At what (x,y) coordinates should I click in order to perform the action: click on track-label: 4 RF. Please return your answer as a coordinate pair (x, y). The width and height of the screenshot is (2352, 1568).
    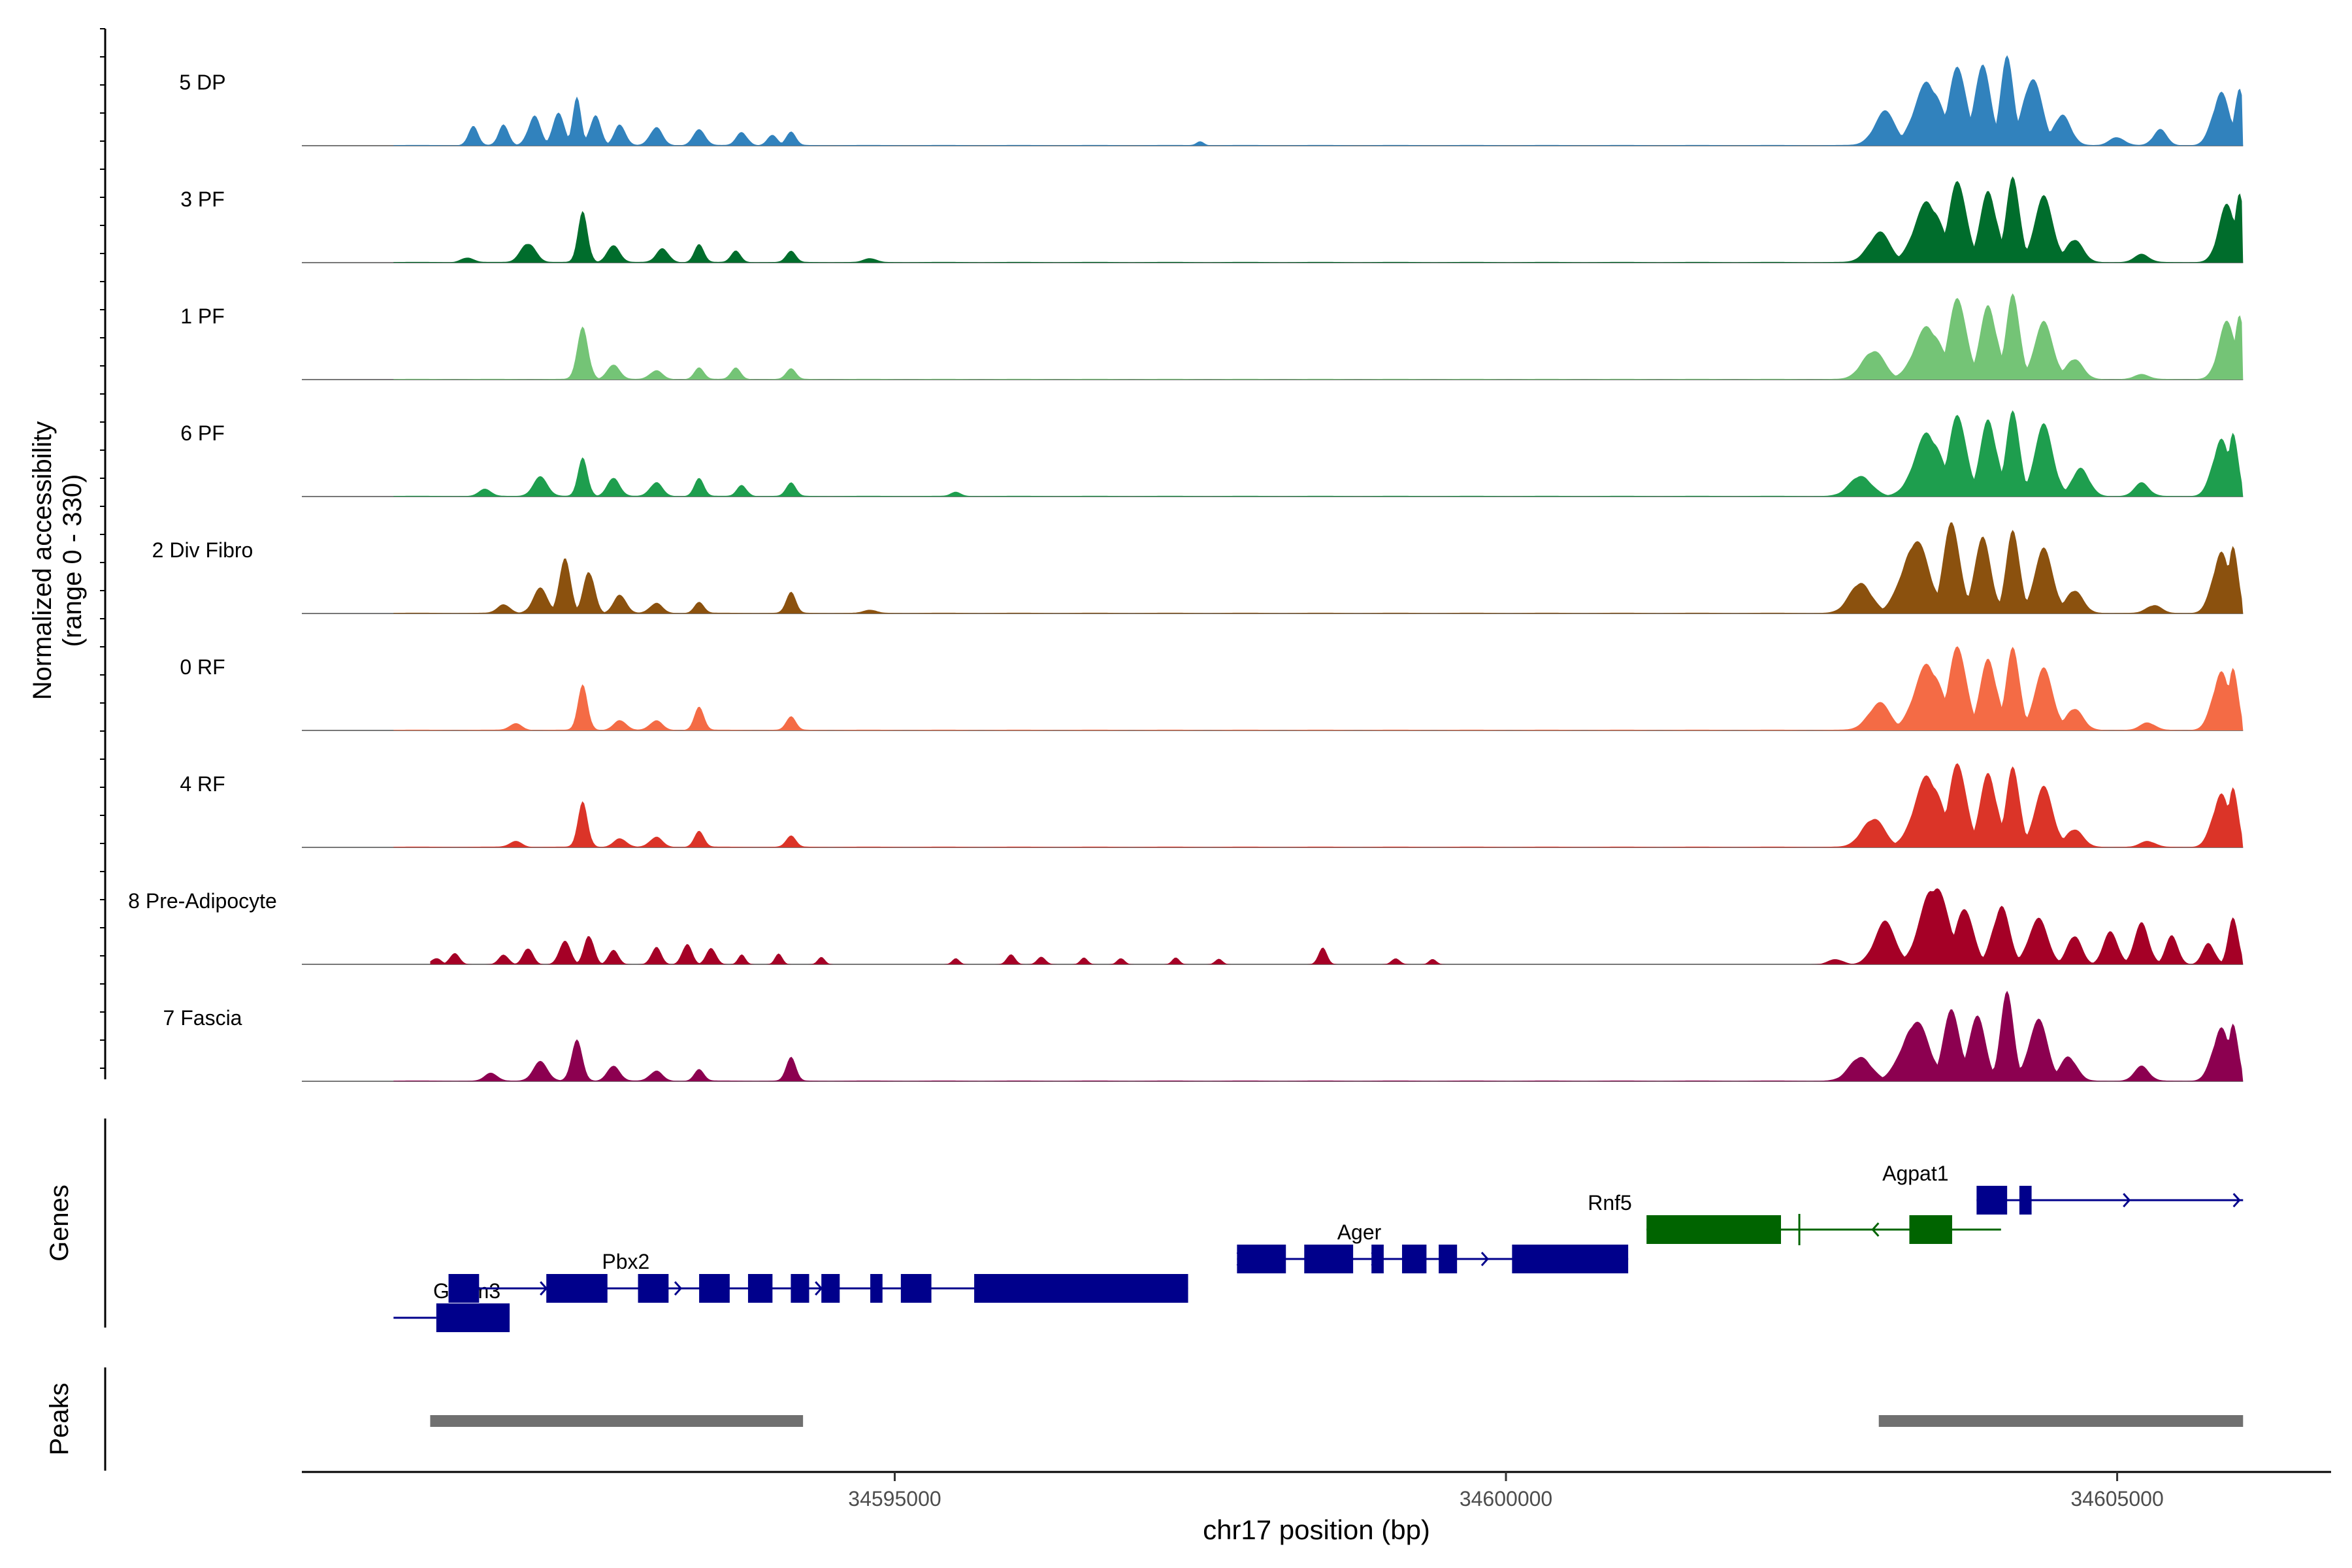
    Looking at the image, I should click on (202, 784).